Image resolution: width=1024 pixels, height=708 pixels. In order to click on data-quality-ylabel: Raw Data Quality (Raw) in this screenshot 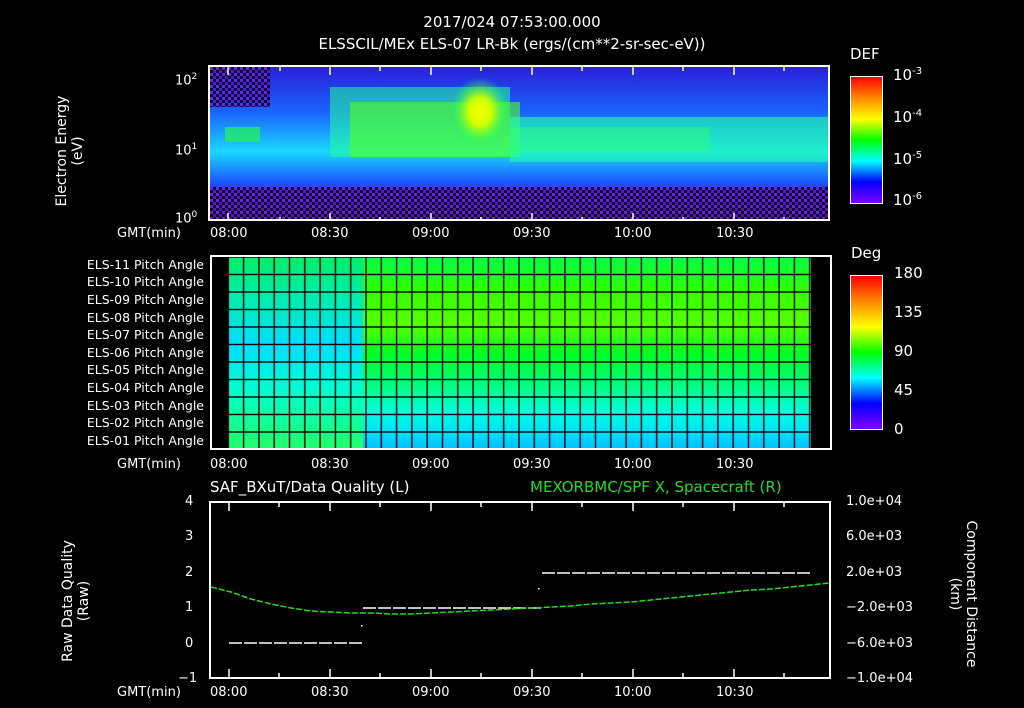, I will do `click(76, 601)`.